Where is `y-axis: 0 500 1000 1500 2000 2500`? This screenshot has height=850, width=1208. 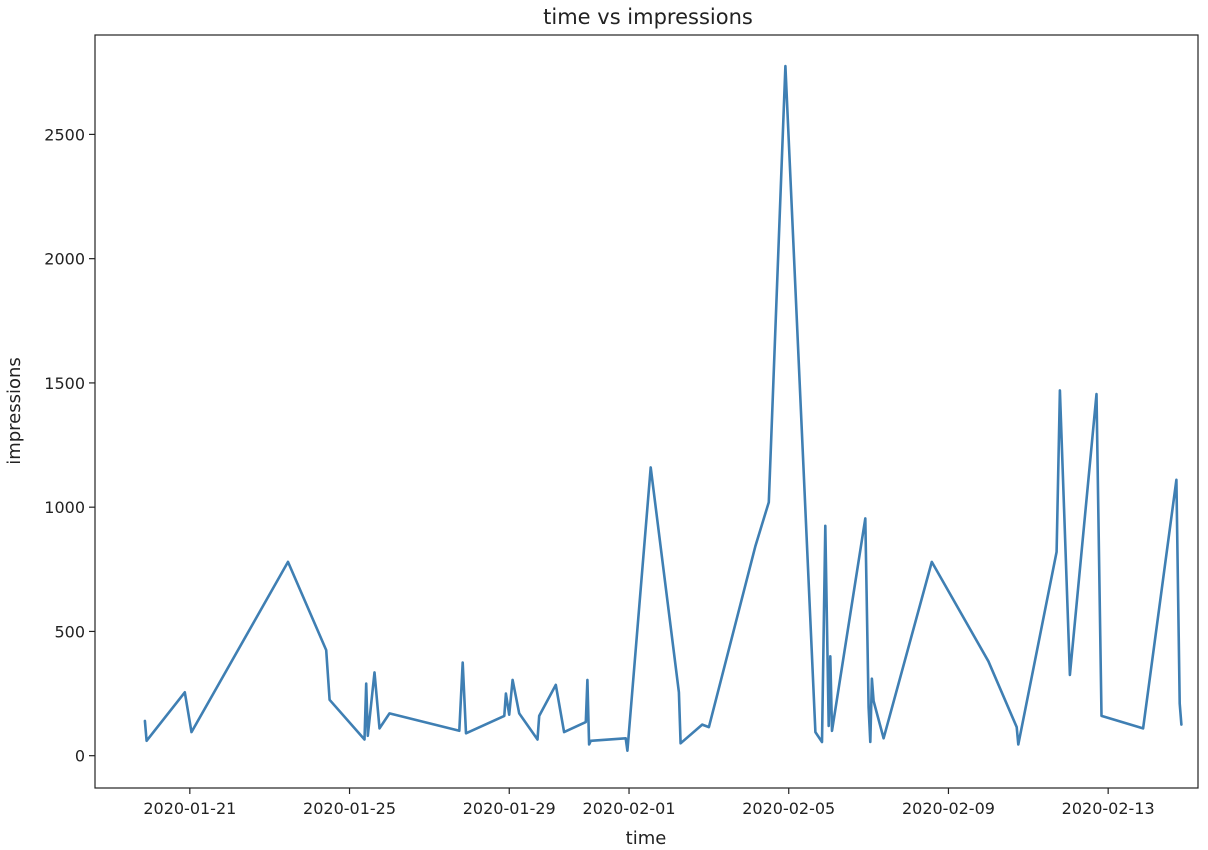
y-axis: 0 500 1000 1500 2000 2500 is located at coordinates (69, 445).